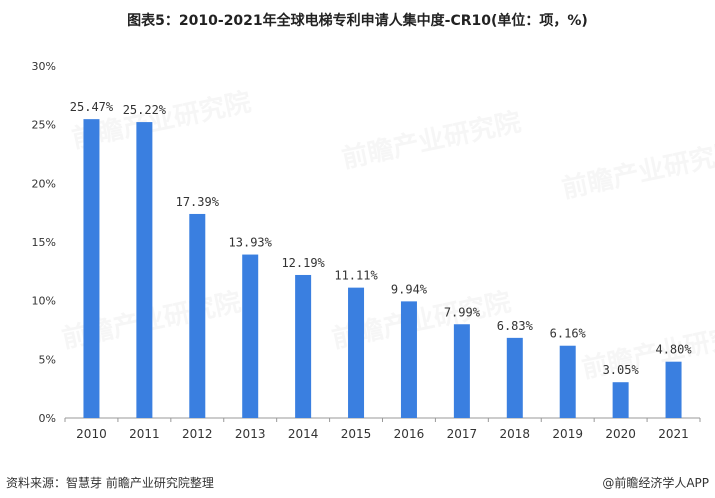 The image size is (715, 498). I want to click on x-tick-label: 2019, so click(567, 434).